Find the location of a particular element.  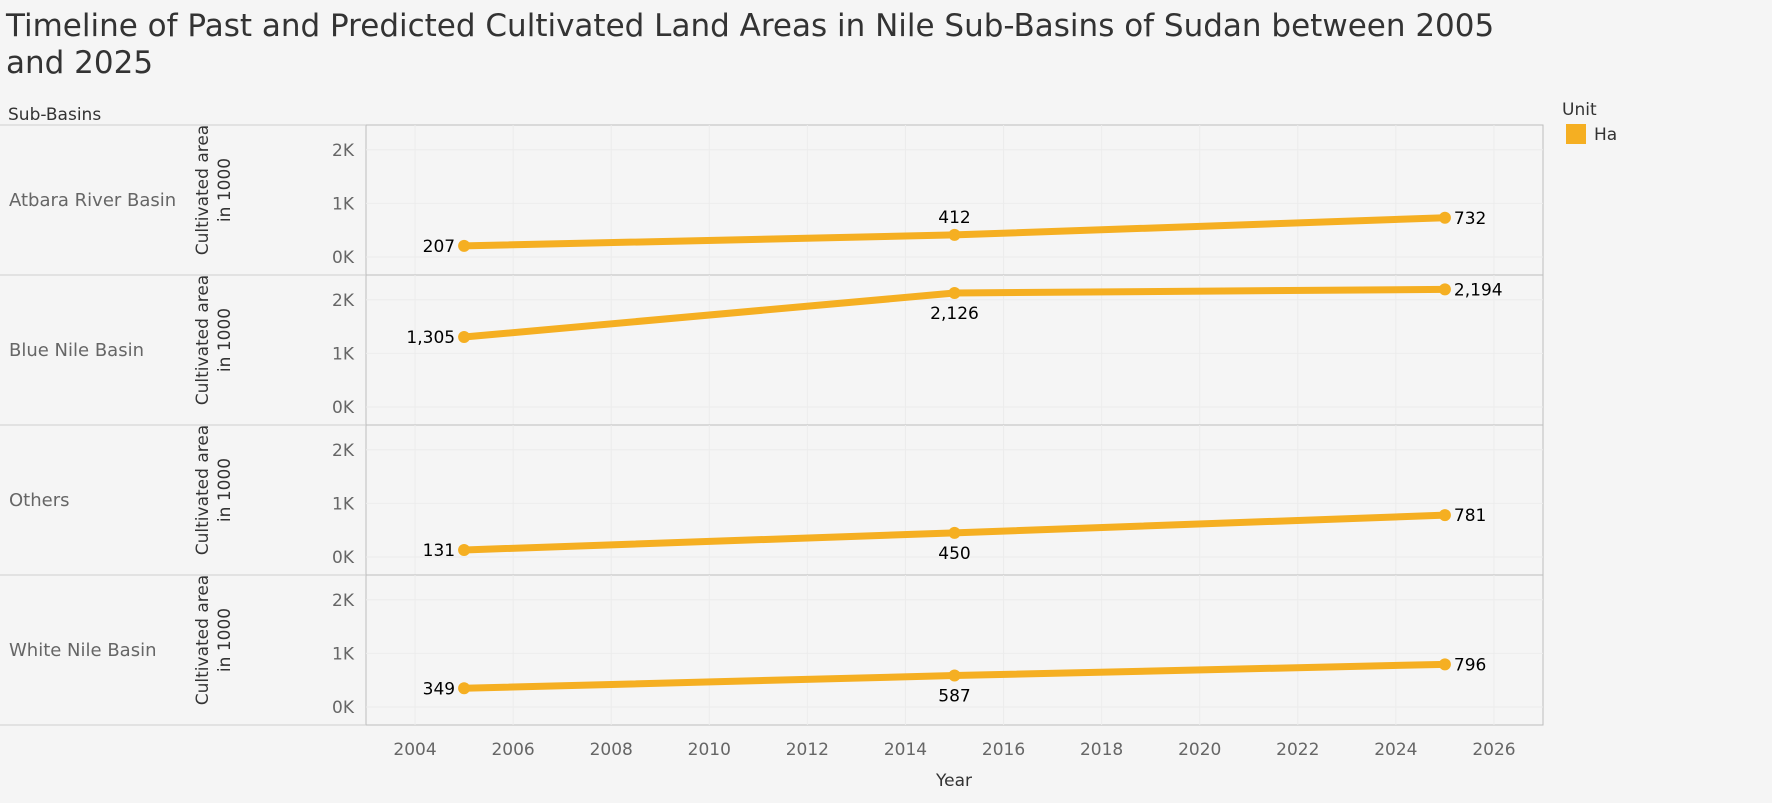

row-header: Sub-Basins is located at coordinates (54, 115).